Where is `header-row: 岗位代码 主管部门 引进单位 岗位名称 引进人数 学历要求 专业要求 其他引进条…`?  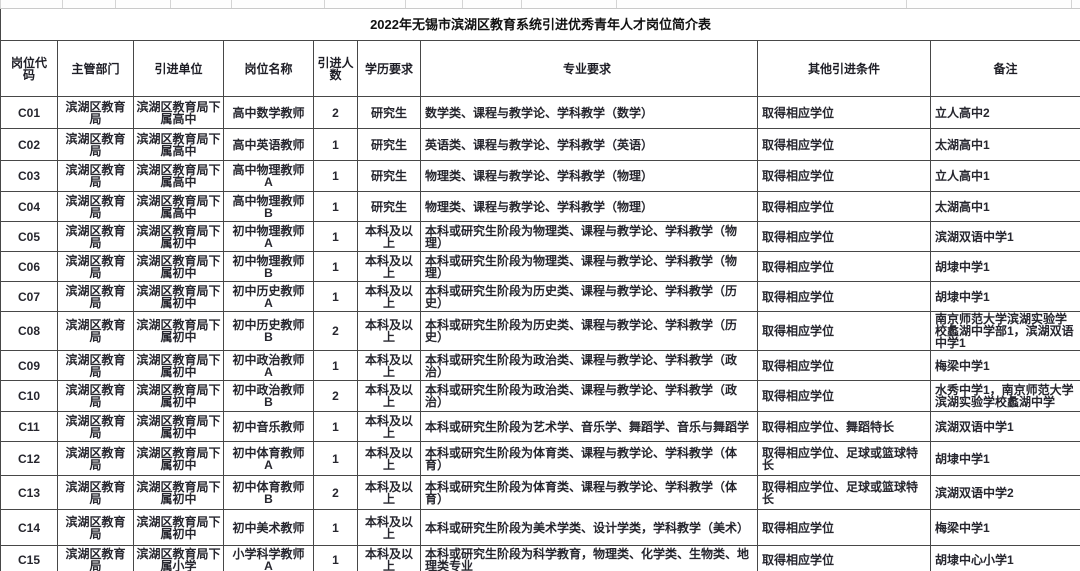 header-row: 岗位代码 主管部门 引进单位 岗位名称 引进人数 学历要求 专业要求 其他引进条… is located at coordinates (540, 68).